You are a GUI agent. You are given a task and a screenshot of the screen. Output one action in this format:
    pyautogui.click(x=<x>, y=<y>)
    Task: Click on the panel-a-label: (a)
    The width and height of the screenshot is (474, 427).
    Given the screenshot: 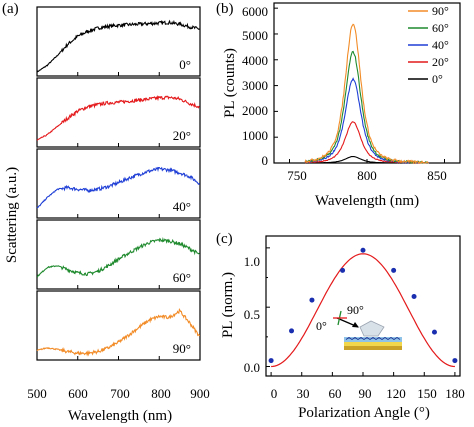 What is the action you would take?
    pyautogui.click(x=10, y=9)
    